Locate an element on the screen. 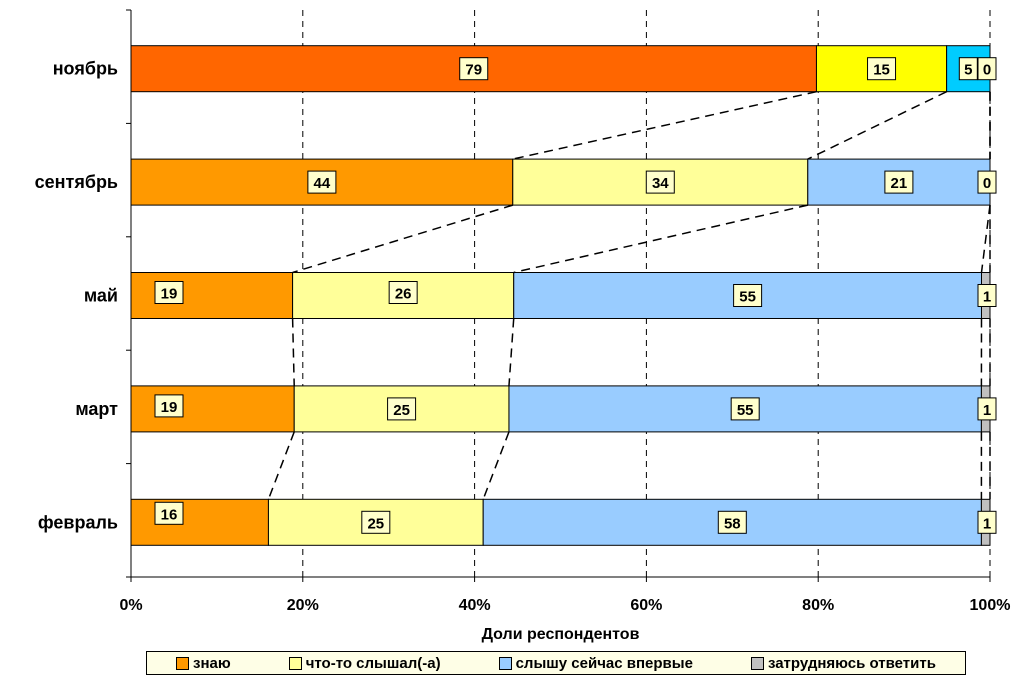 The height and width of the screenshot is (678, 1014). data-label-box-cat-1-s1 is located at coordinates (660, 182).